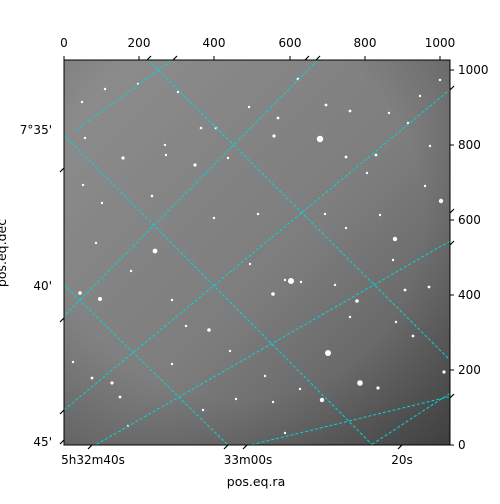 The width and height of the screenshot is (500, 504). I want to click on top-tick-label: 200, so click(139, 43).